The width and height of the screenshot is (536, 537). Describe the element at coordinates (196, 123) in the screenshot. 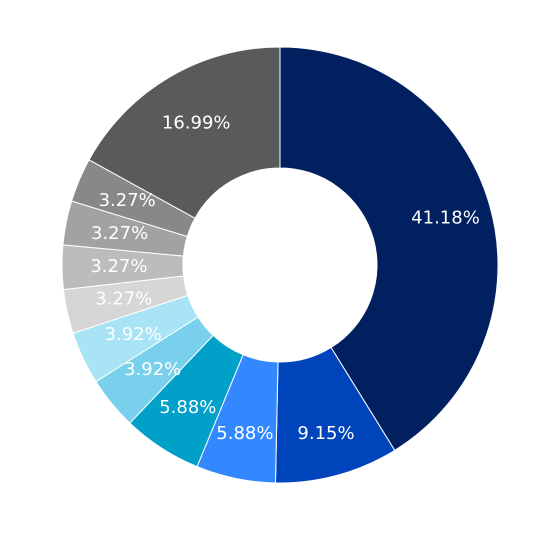

I see `slice-label-11: 16.99%` at that location.